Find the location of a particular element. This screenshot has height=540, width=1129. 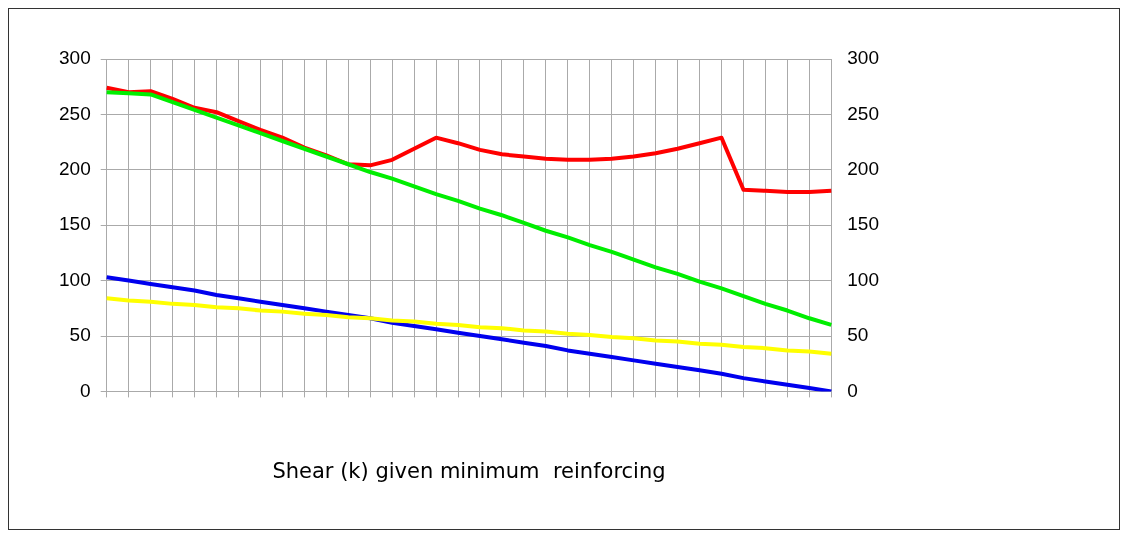

y-tick-label: 50 is located at coordinates (80, 335).